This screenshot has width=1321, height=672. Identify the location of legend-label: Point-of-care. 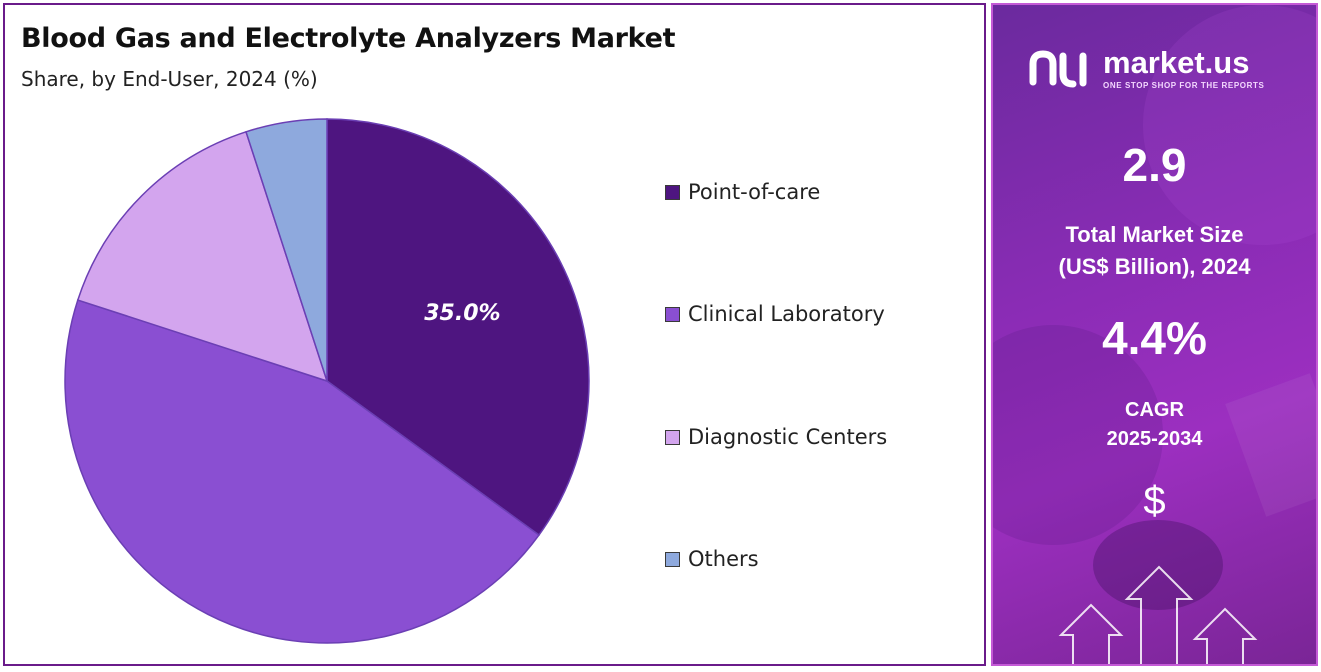
(754, 192).